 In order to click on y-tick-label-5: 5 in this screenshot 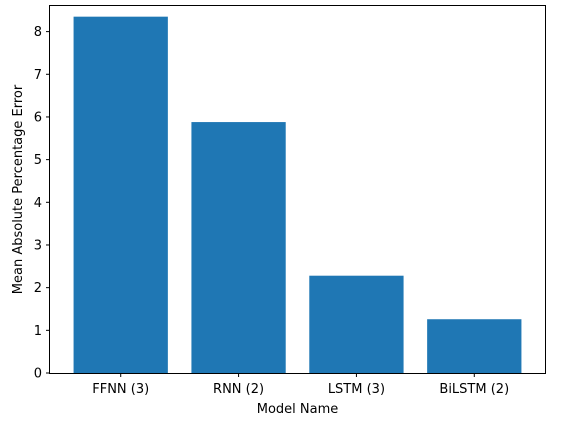, I will do `click(38, 160)`.